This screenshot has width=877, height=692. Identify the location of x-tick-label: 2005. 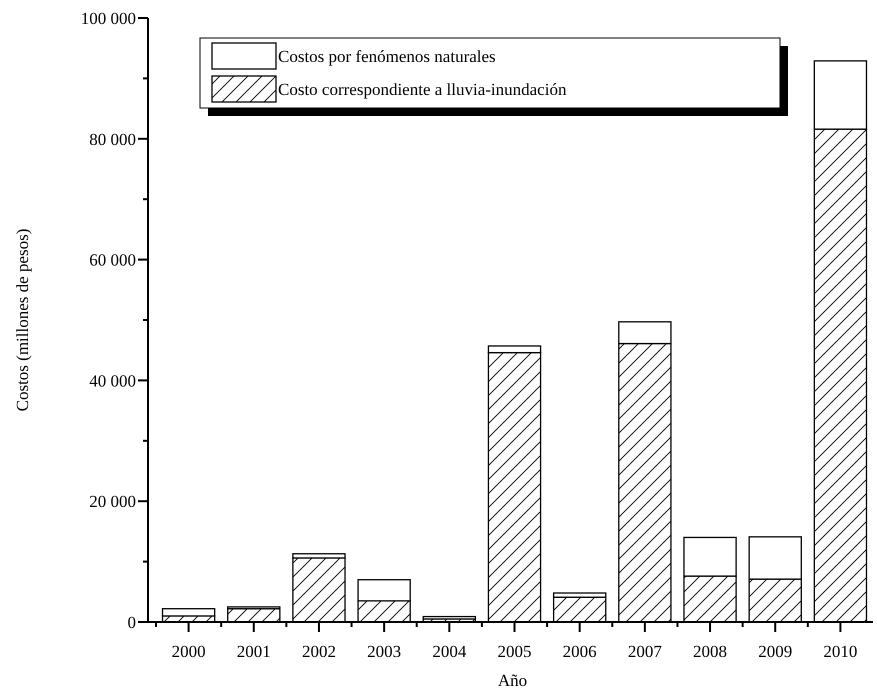
(515, 651).